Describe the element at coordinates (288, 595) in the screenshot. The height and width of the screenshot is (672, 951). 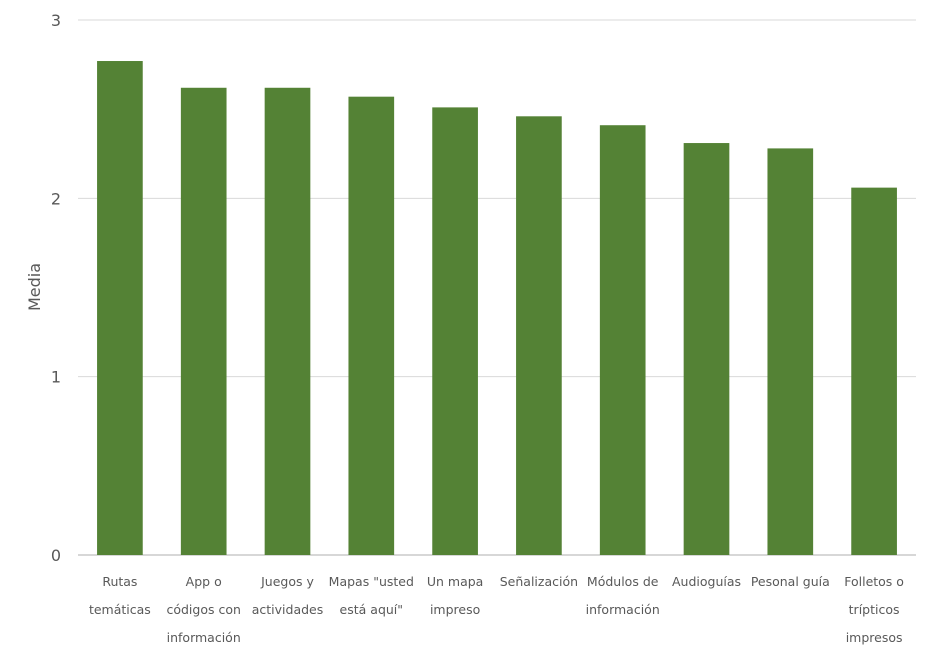
I see `x-category-label: Juegos y actividades` at that location.